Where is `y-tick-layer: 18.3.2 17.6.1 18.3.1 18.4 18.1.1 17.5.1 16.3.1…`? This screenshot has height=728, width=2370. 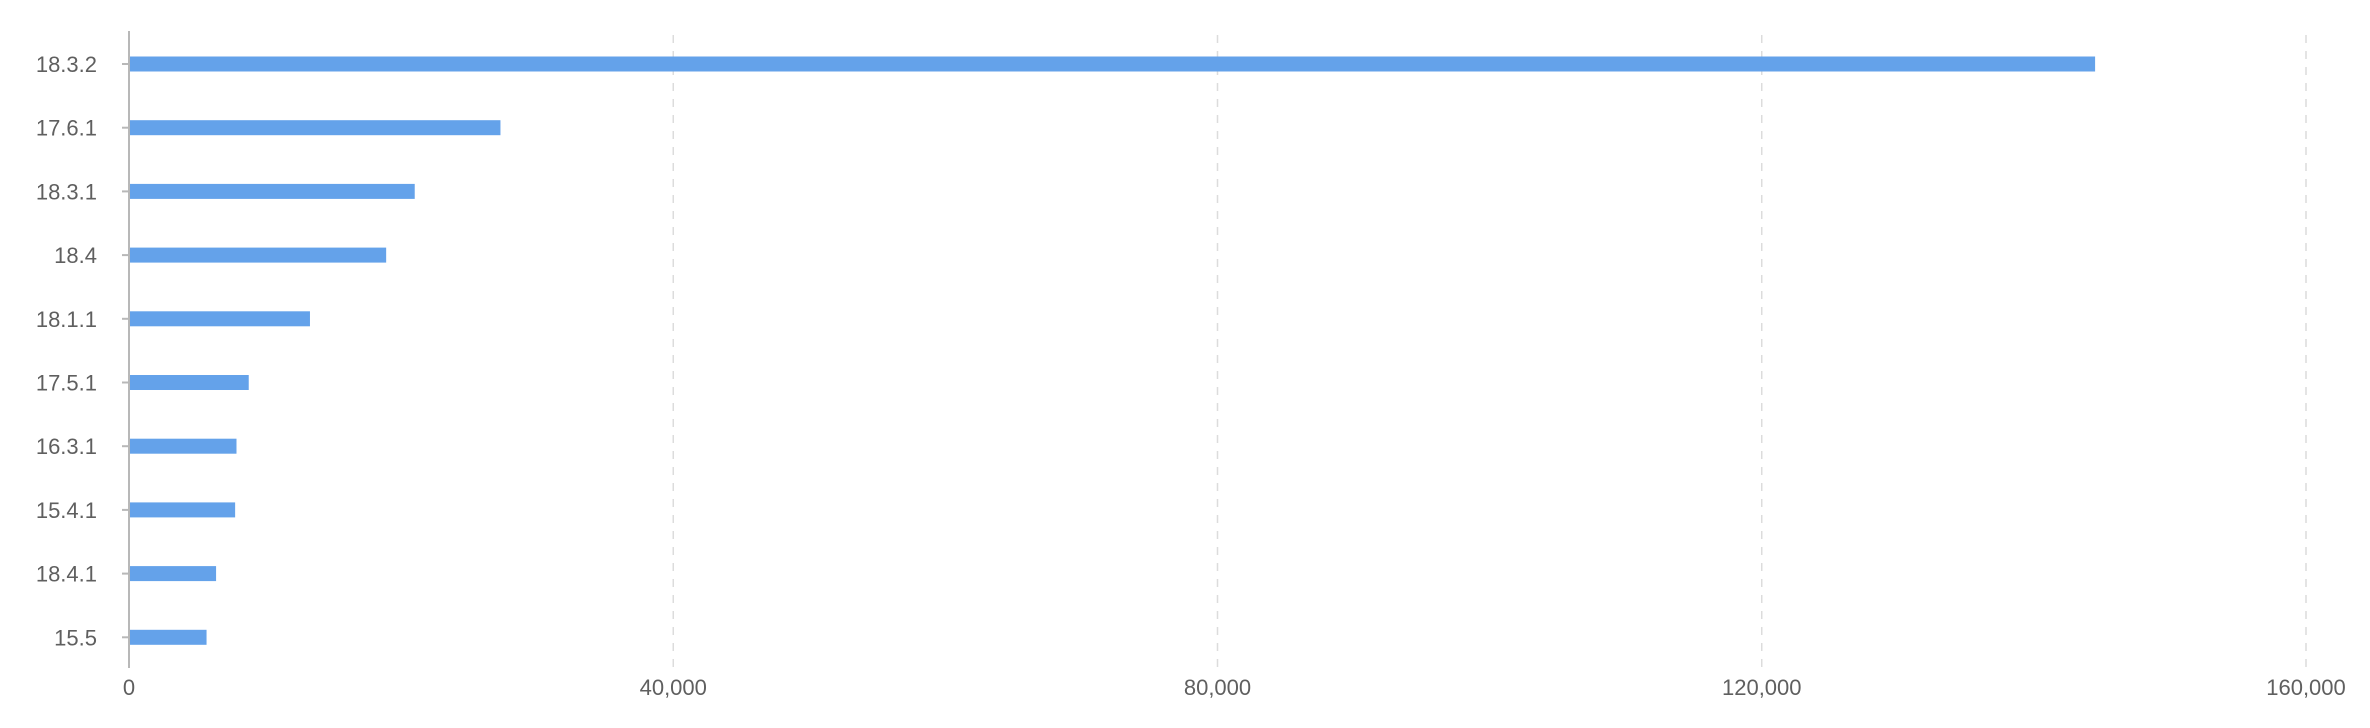 y-tick-layer: 18.3.2 17.6.1 18.3.1 18.4 18.1.1 17.5.1 16.3.1… is located at coordinates (82, 351).